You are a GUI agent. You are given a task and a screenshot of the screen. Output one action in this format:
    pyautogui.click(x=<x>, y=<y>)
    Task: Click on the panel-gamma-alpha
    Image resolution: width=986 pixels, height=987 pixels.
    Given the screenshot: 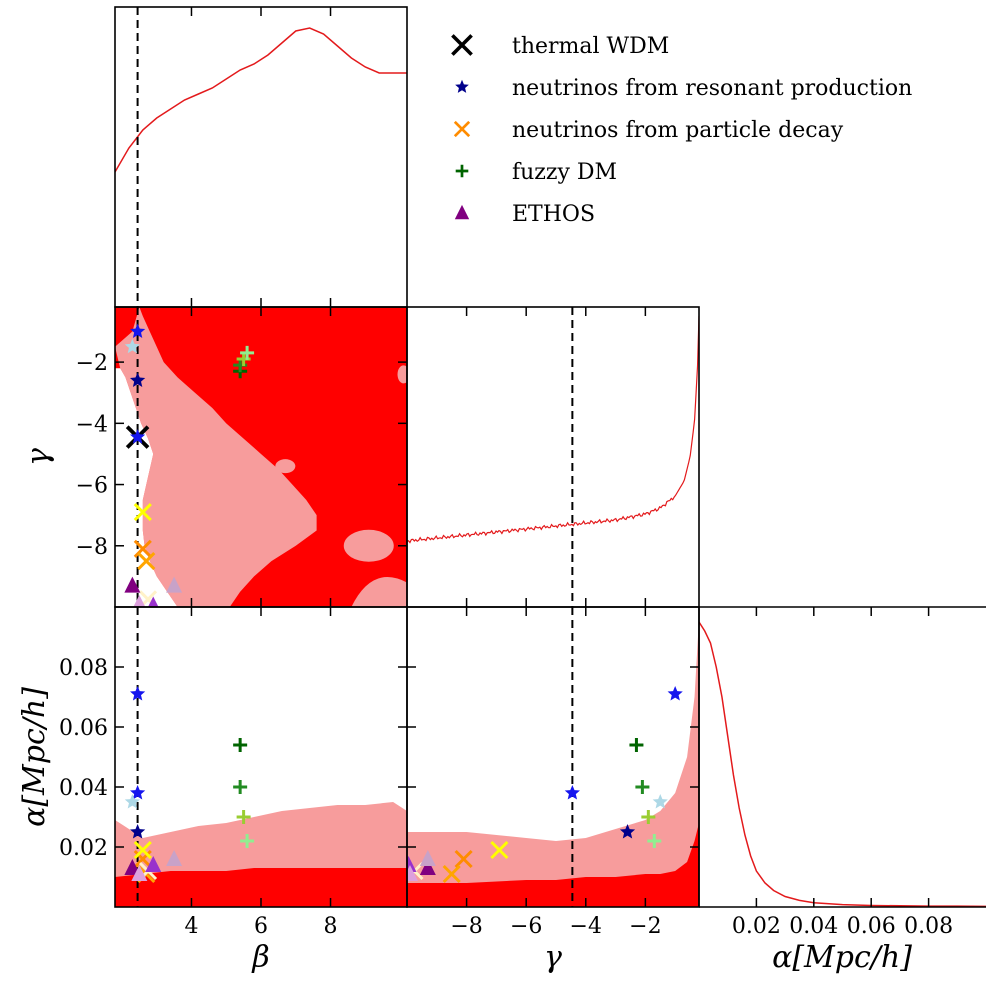 What is the action you would take?
    pyautogui.click(x=553, y=757)
    